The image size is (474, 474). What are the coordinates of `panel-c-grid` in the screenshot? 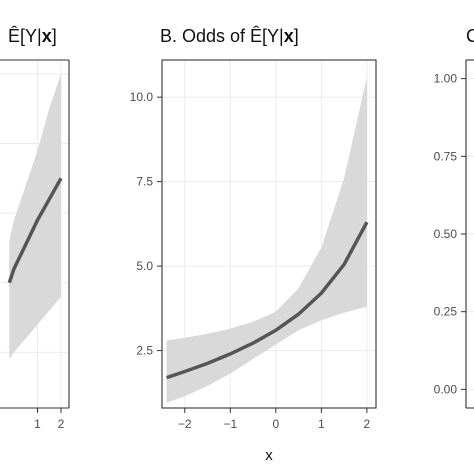 It's located at (470, 234).